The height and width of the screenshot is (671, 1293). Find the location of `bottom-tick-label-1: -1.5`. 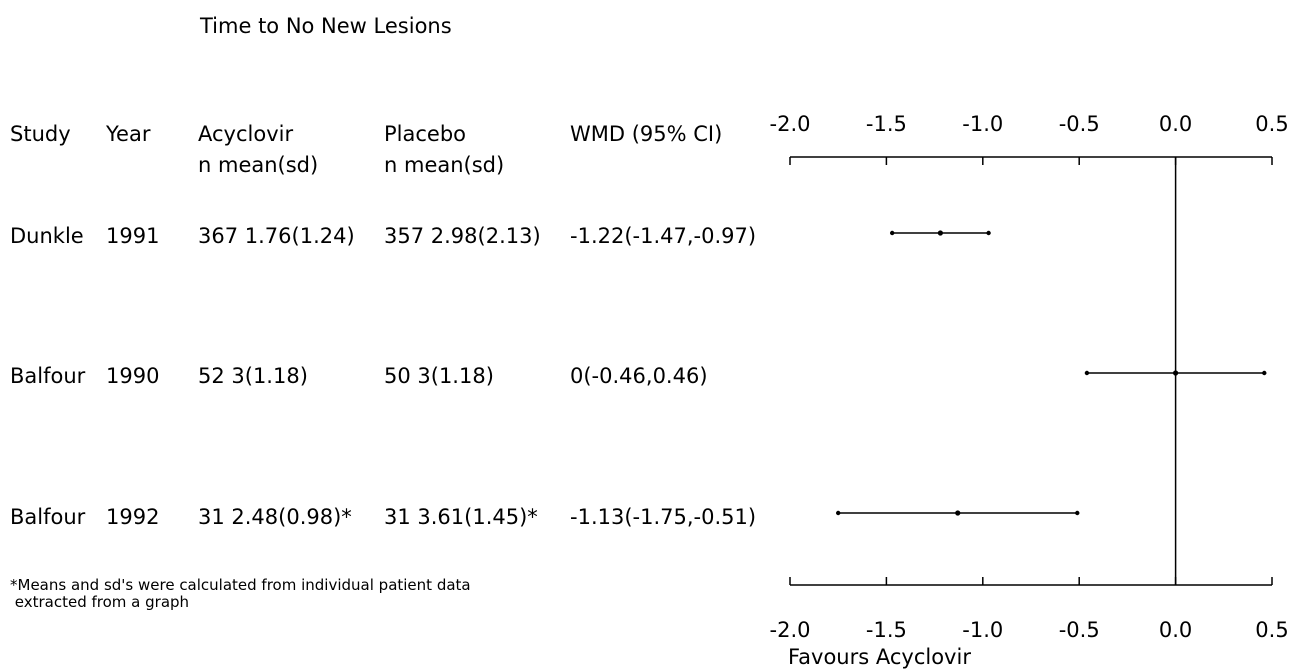

bottom-tick-label-1: -1.5 is located at coordinates (886, 630).